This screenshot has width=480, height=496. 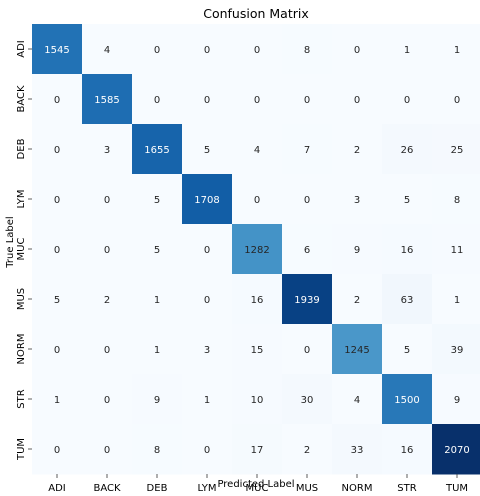 What do you see at coordinates (257, 150) in the screenshot?
I see `cell-value-label: 4` at bounding box center [257, 150].